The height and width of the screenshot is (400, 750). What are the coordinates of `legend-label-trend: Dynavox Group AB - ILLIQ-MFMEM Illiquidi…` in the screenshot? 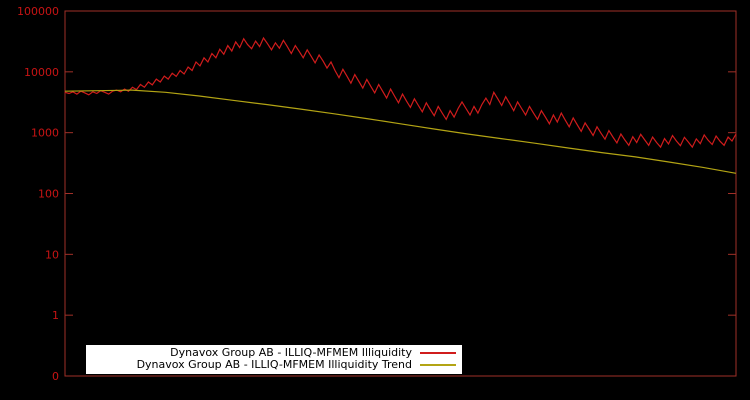 It's located at (274, 364).